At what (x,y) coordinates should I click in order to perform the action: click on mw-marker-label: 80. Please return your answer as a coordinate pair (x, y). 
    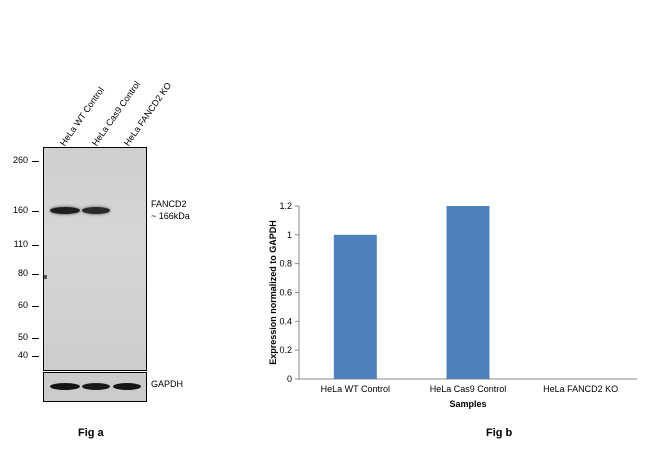
    Looking at the image, I should click on (22, 273).